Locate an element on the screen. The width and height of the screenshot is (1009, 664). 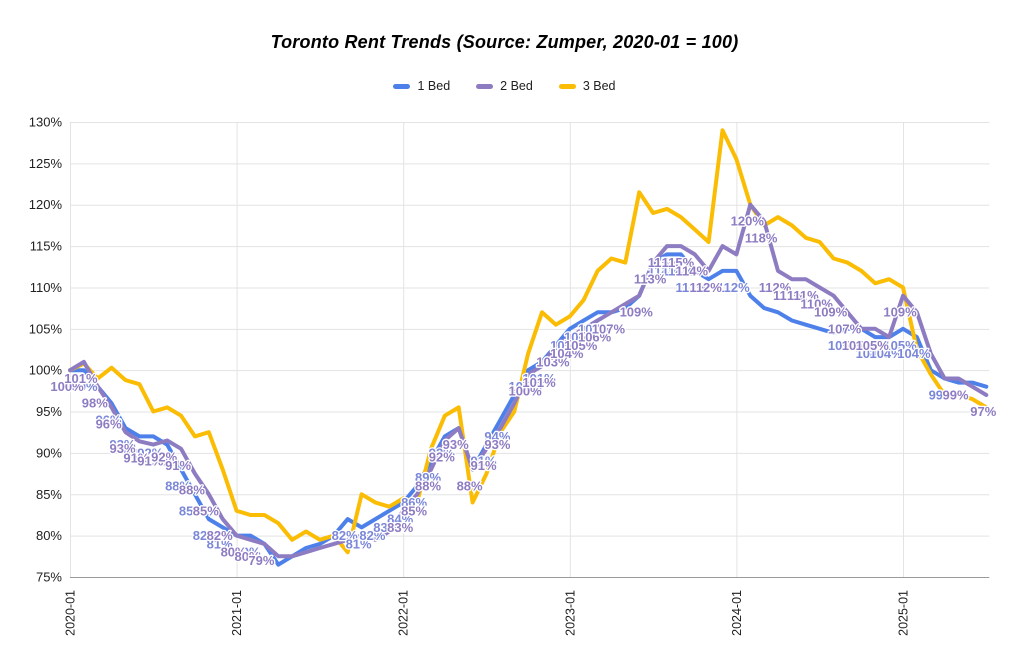
y-axis-tick-label: 75% is located at coordinates (49, 577).